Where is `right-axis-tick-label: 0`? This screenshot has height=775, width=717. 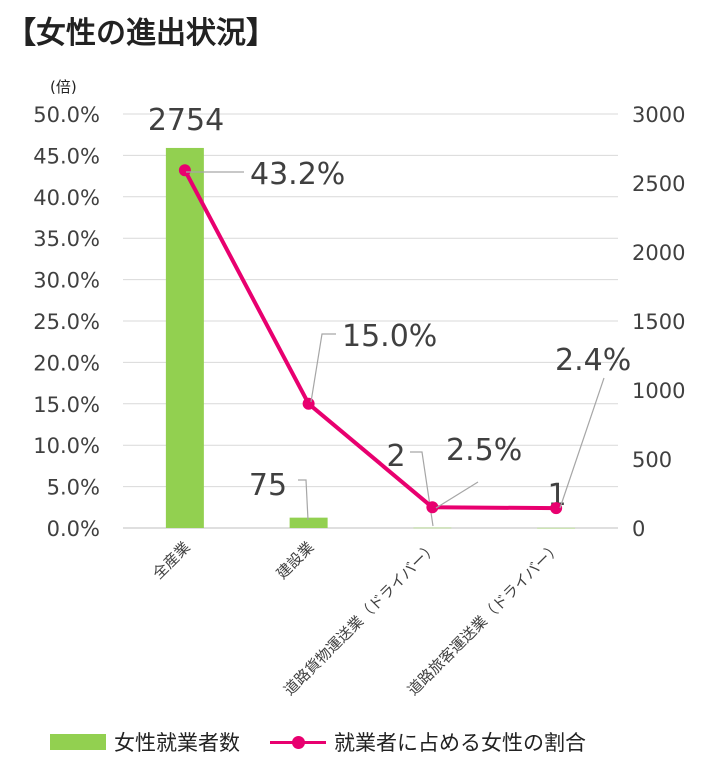 right-axis-tick-label: 0 is located at coordinates (638, 529).